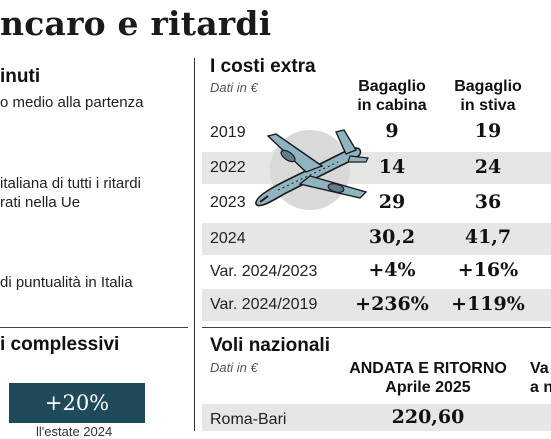 The height and width of the screenshot is (439, 551). What do you see at coordinates (312, 169) in the screenshot?
I see `airplane-icon` at bounding box center [312, 169].